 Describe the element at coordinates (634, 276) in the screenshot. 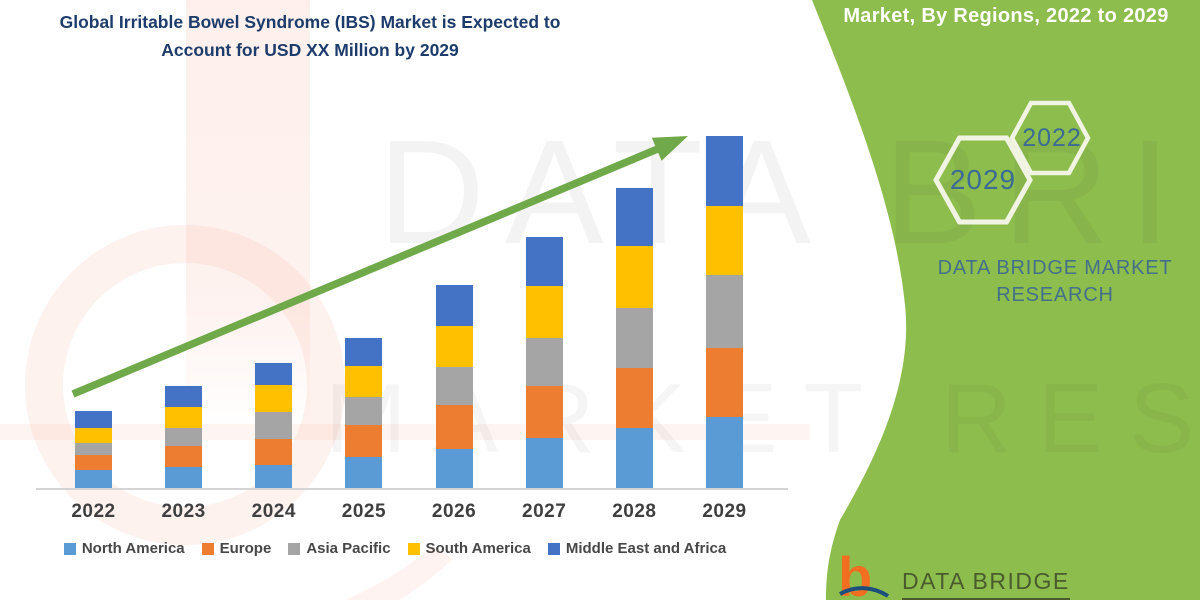

I see `bar-segment-south-america-2028` at that location.